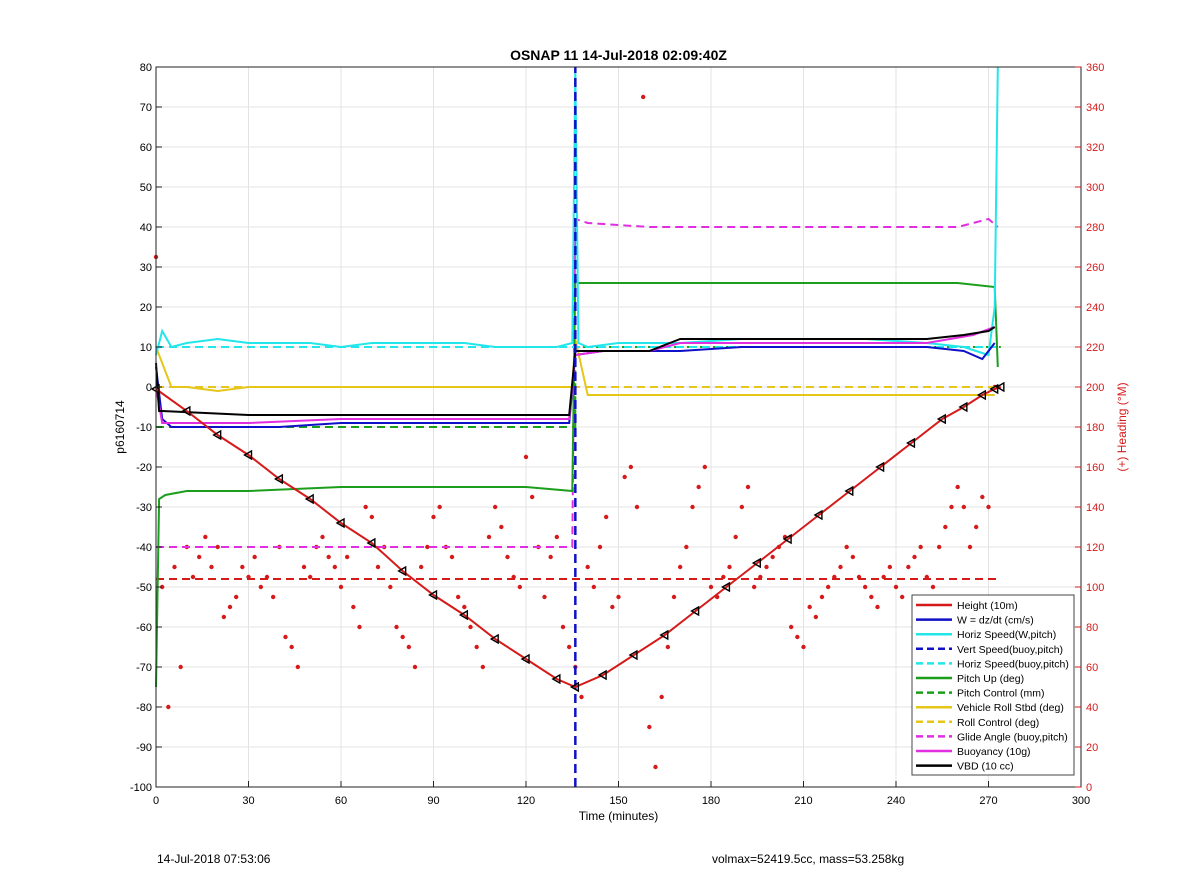 The image size is (1200, 885). I want to click on legend-label: VBD (10 cc), so click(985, 767).